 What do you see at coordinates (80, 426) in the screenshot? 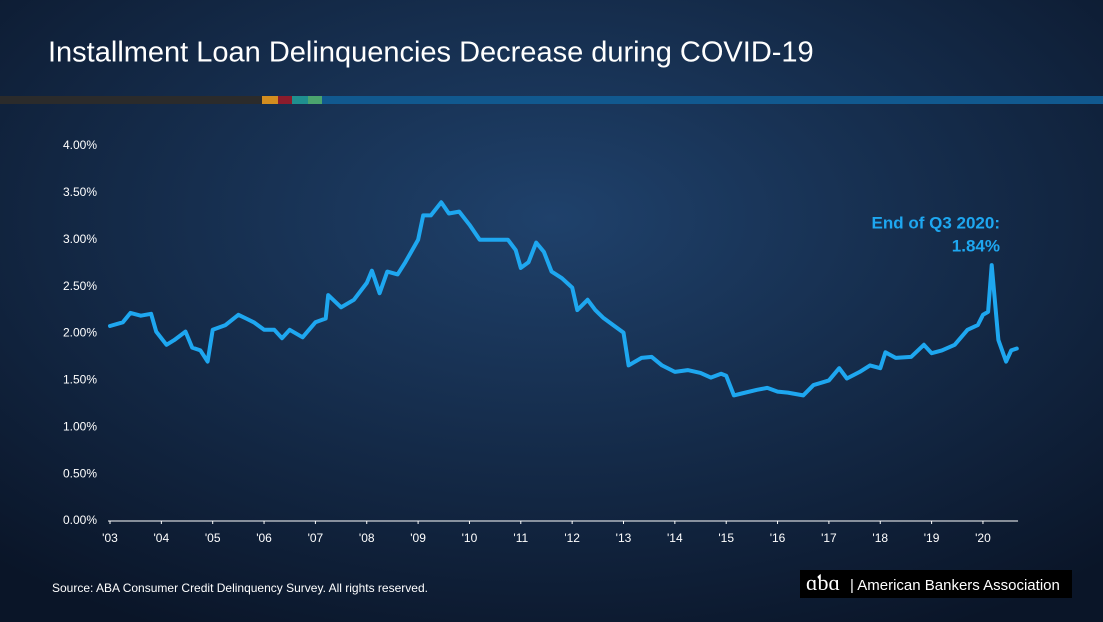
I see `y-tick-label: 1.00%` at bounding box center [80, 426].